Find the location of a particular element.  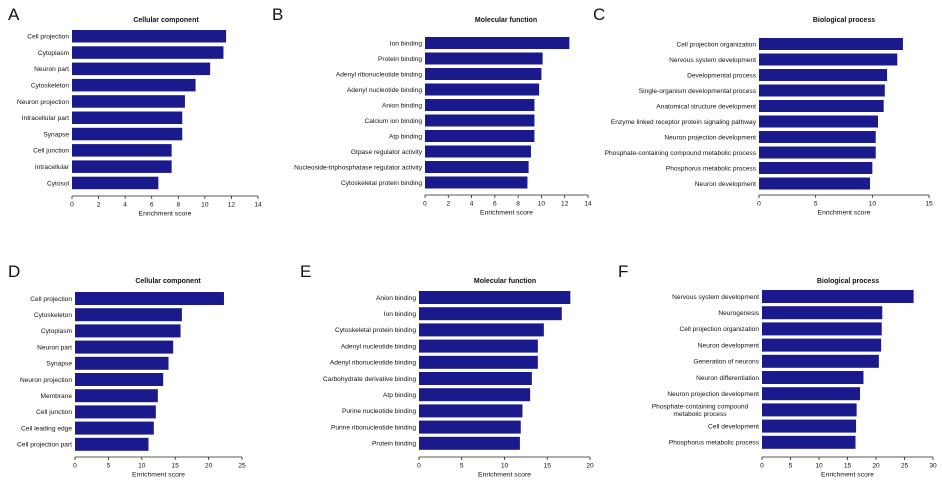

category-label: Intracellular is located at coordinates (52, 167).